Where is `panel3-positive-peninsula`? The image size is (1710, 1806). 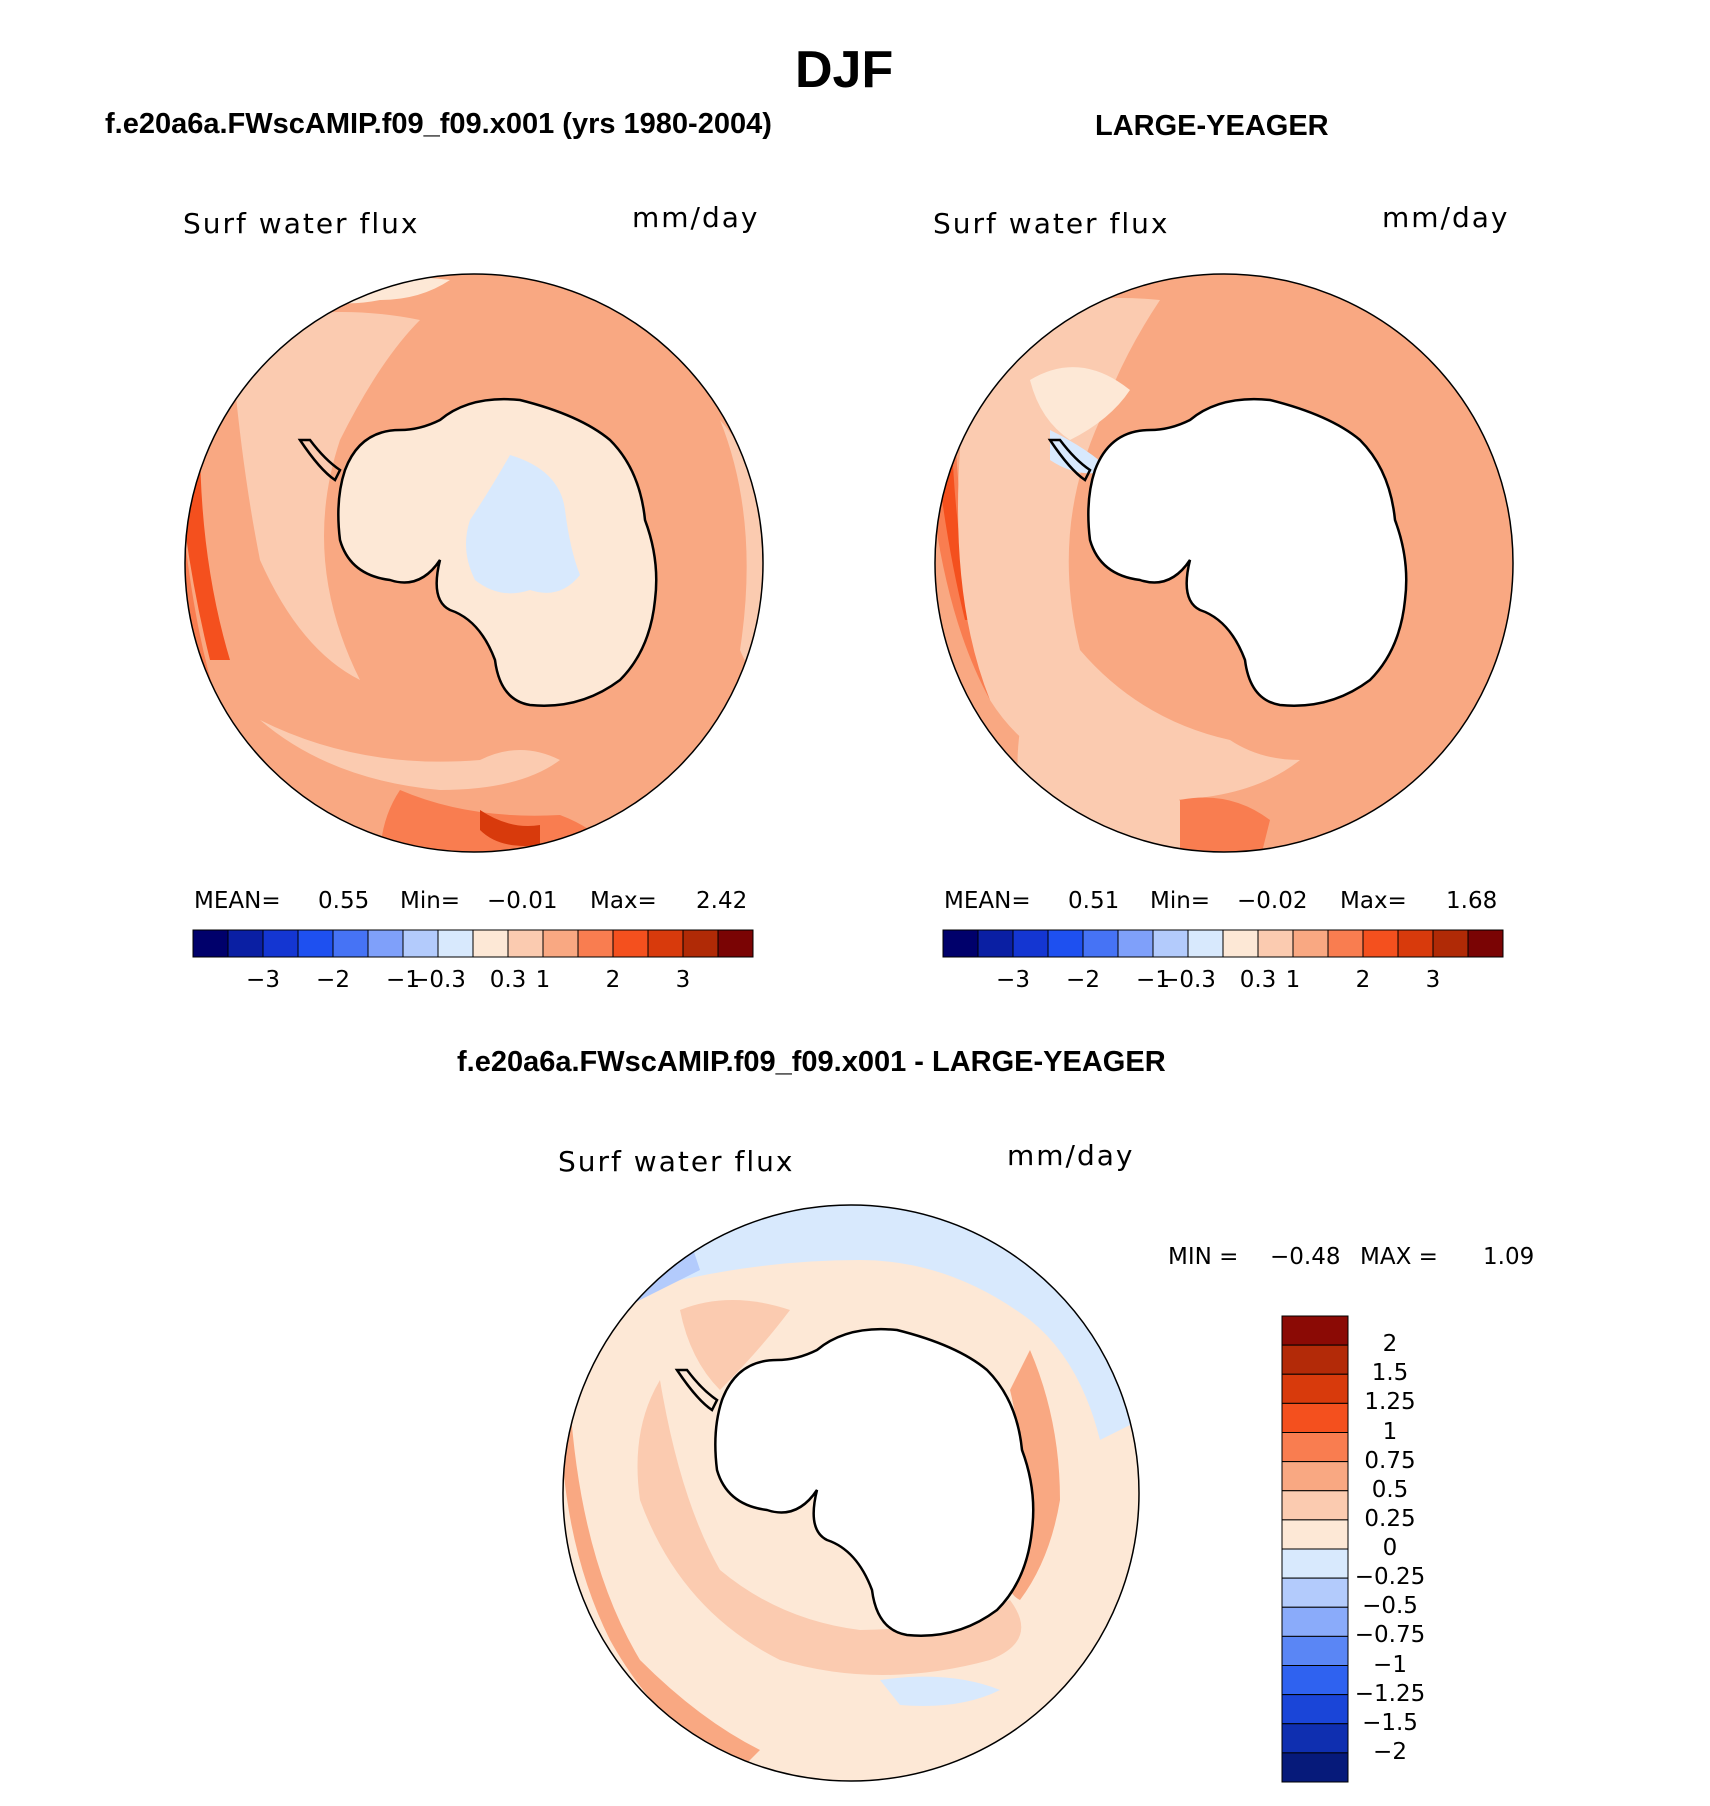
panel3-positive-peninsula is located at coordinates (735, 1345).